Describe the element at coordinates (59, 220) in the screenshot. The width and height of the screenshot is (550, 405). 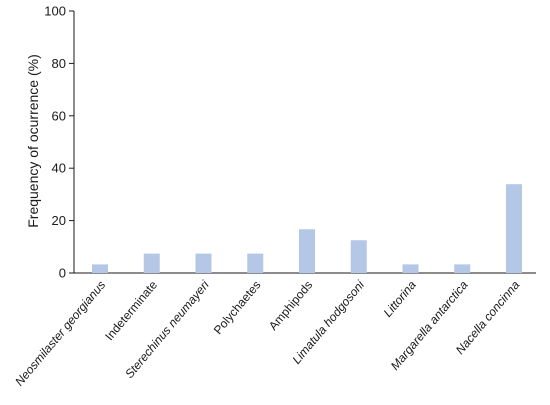
I see `y-tick-label: 20` at that location.